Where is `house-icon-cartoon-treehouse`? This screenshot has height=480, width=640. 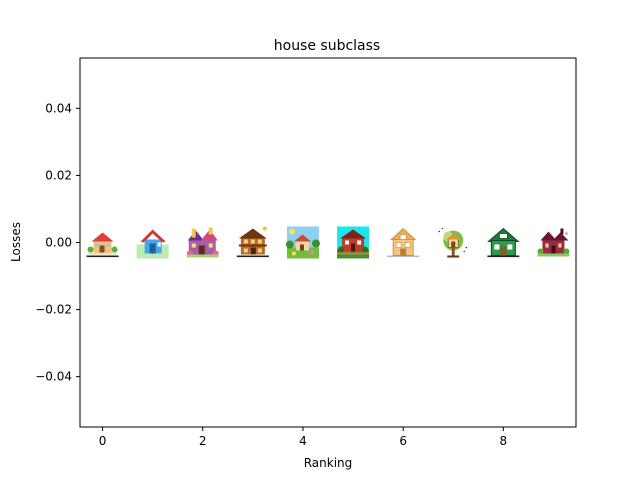 house-icon-cartoon-treehouse is located at coordinates (452, 242).